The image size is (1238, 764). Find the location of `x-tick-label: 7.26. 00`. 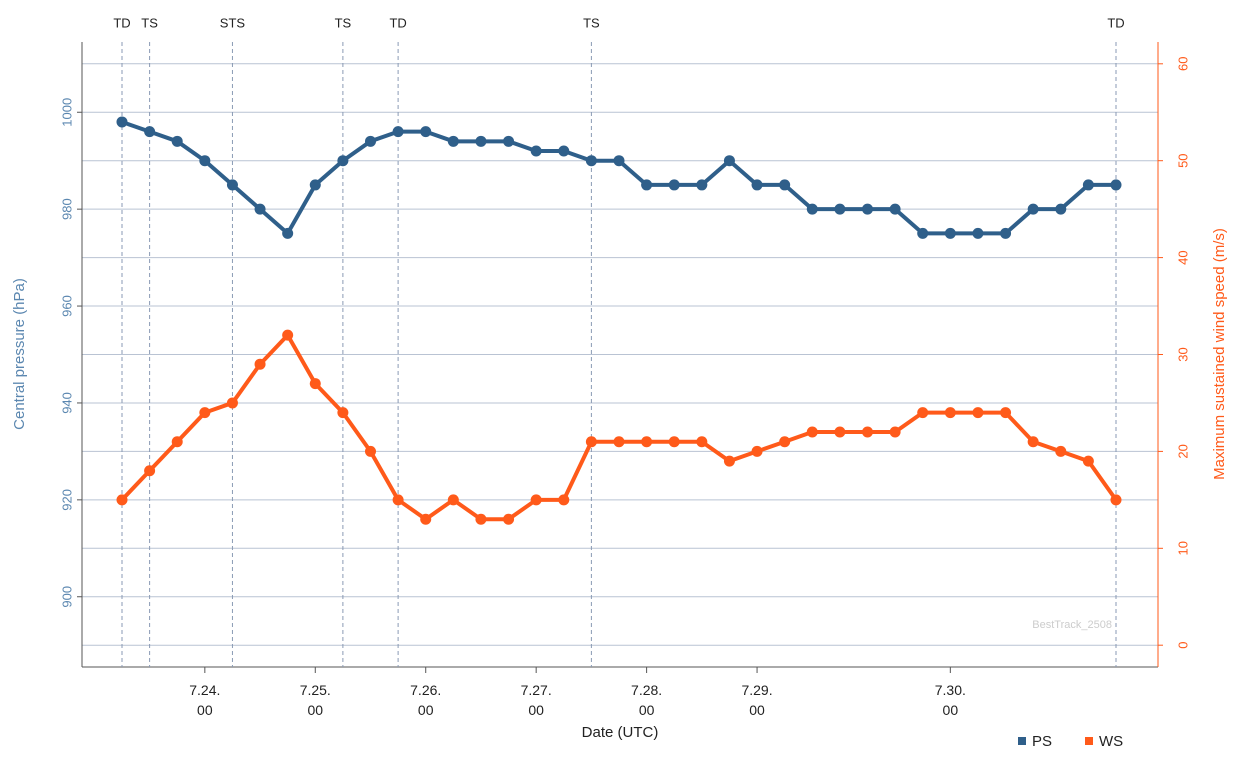

x-tick-label: 7.26. 00 is located at coordinates (426, 700).